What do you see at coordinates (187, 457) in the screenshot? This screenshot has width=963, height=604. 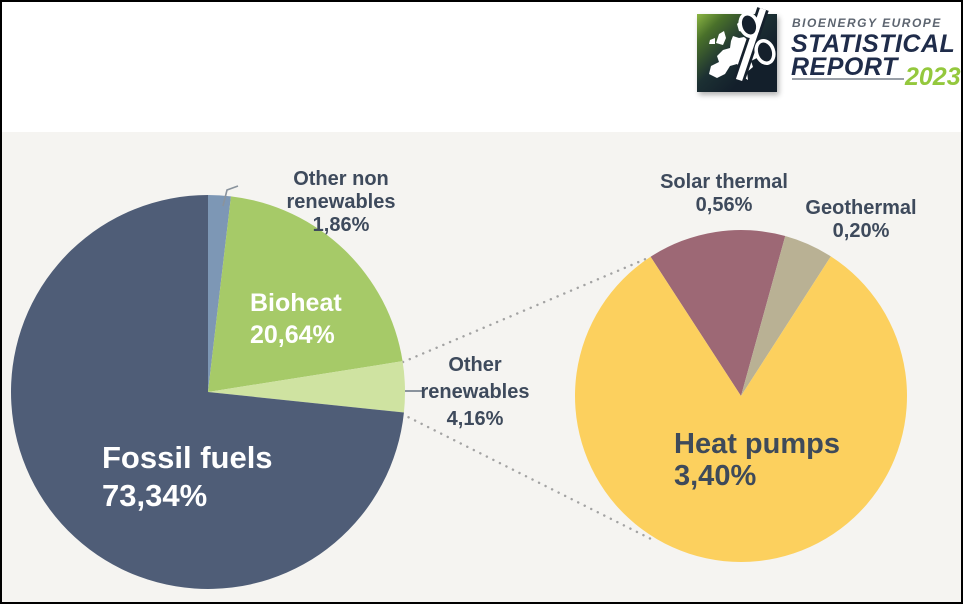 I see `label-fossil-fuels-name: Fossil fuels` at bounding box center [187, 457].